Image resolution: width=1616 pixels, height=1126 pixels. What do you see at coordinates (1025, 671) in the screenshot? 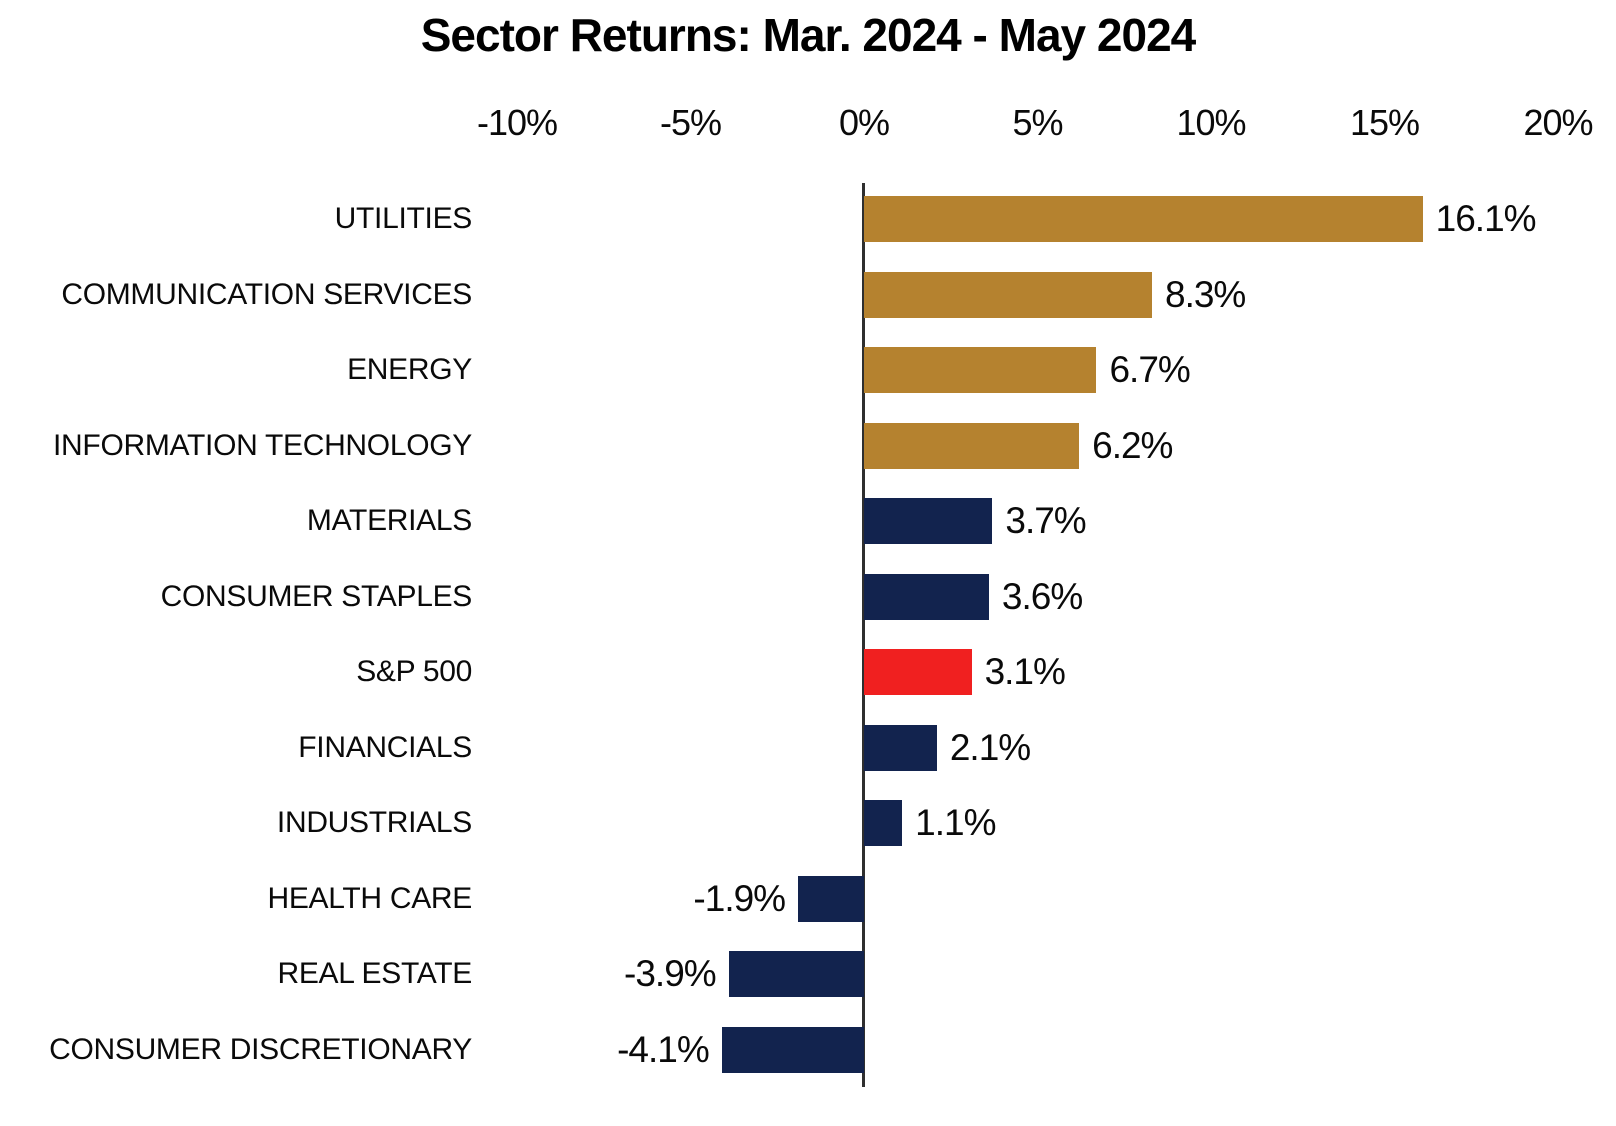
I see `value-label-s-p-500: 3.1%` at bounding box center [1025, 671].